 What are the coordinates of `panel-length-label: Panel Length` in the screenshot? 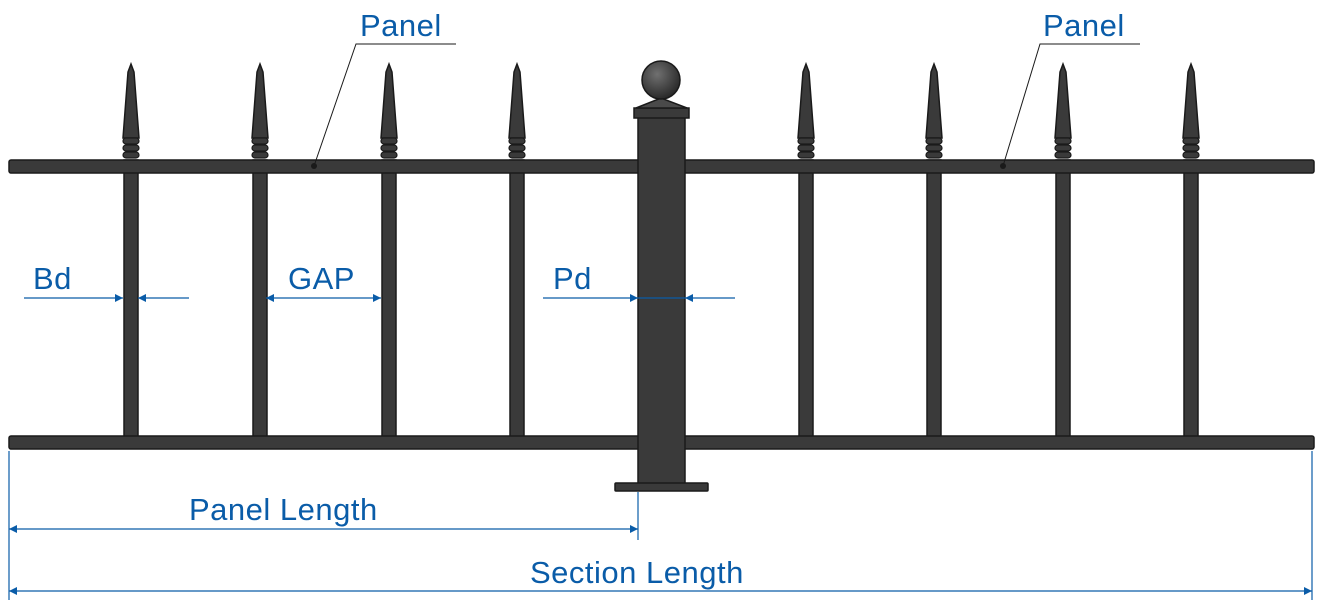 It's located at (283, 509).